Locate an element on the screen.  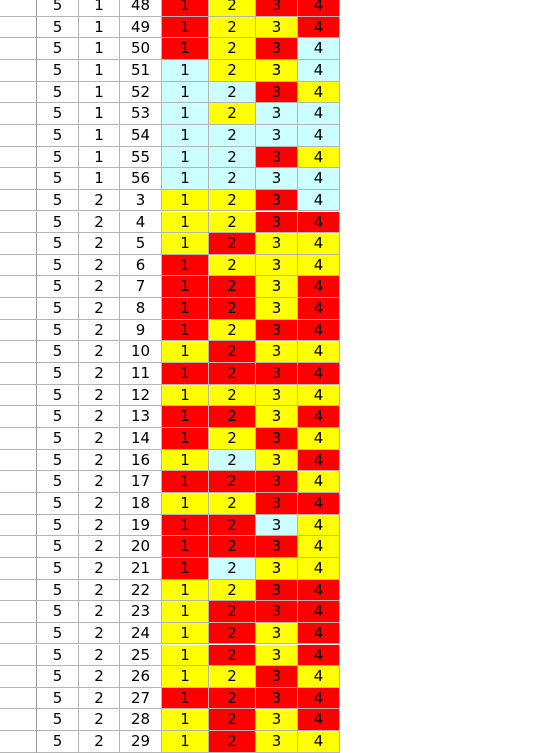
cell-c: 51 is located at coordinates (141, 70).